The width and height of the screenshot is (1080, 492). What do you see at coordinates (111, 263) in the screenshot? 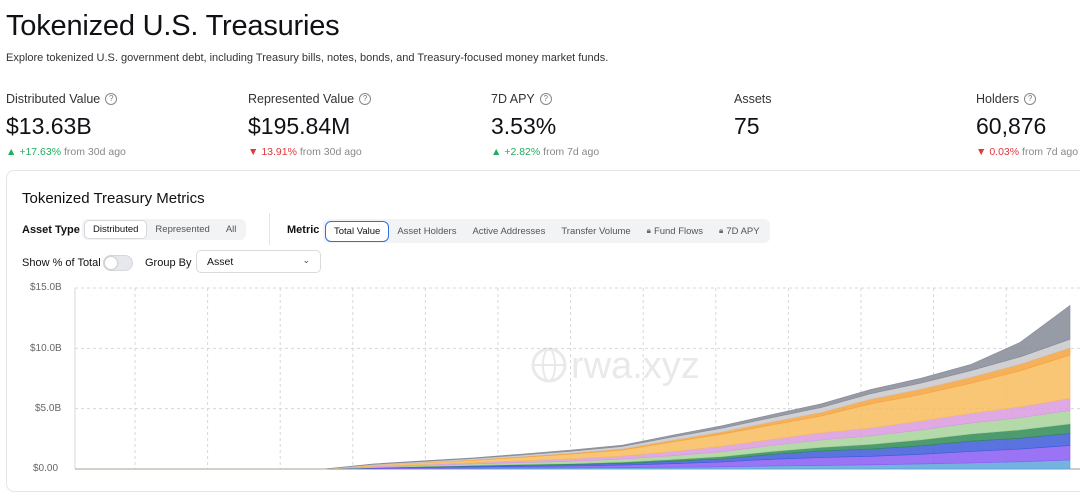
I see `toggle-knob` at bounding box center [111, 263].